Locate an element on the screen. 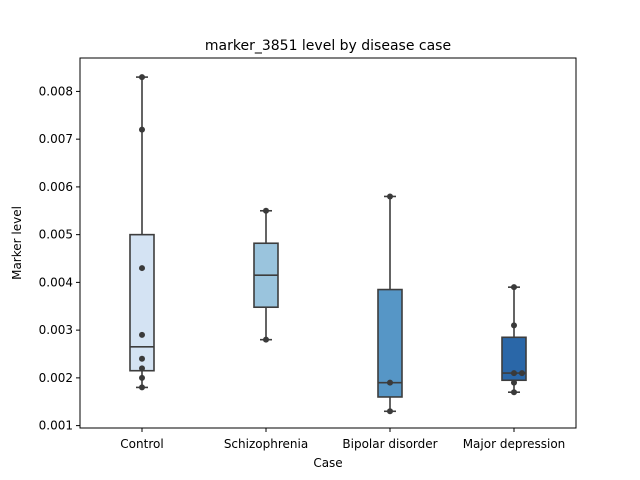 Image resolution: width=640 pixels, height=480 pixels. y-tick-label: 0.003 is located at coordinates (56, 330).